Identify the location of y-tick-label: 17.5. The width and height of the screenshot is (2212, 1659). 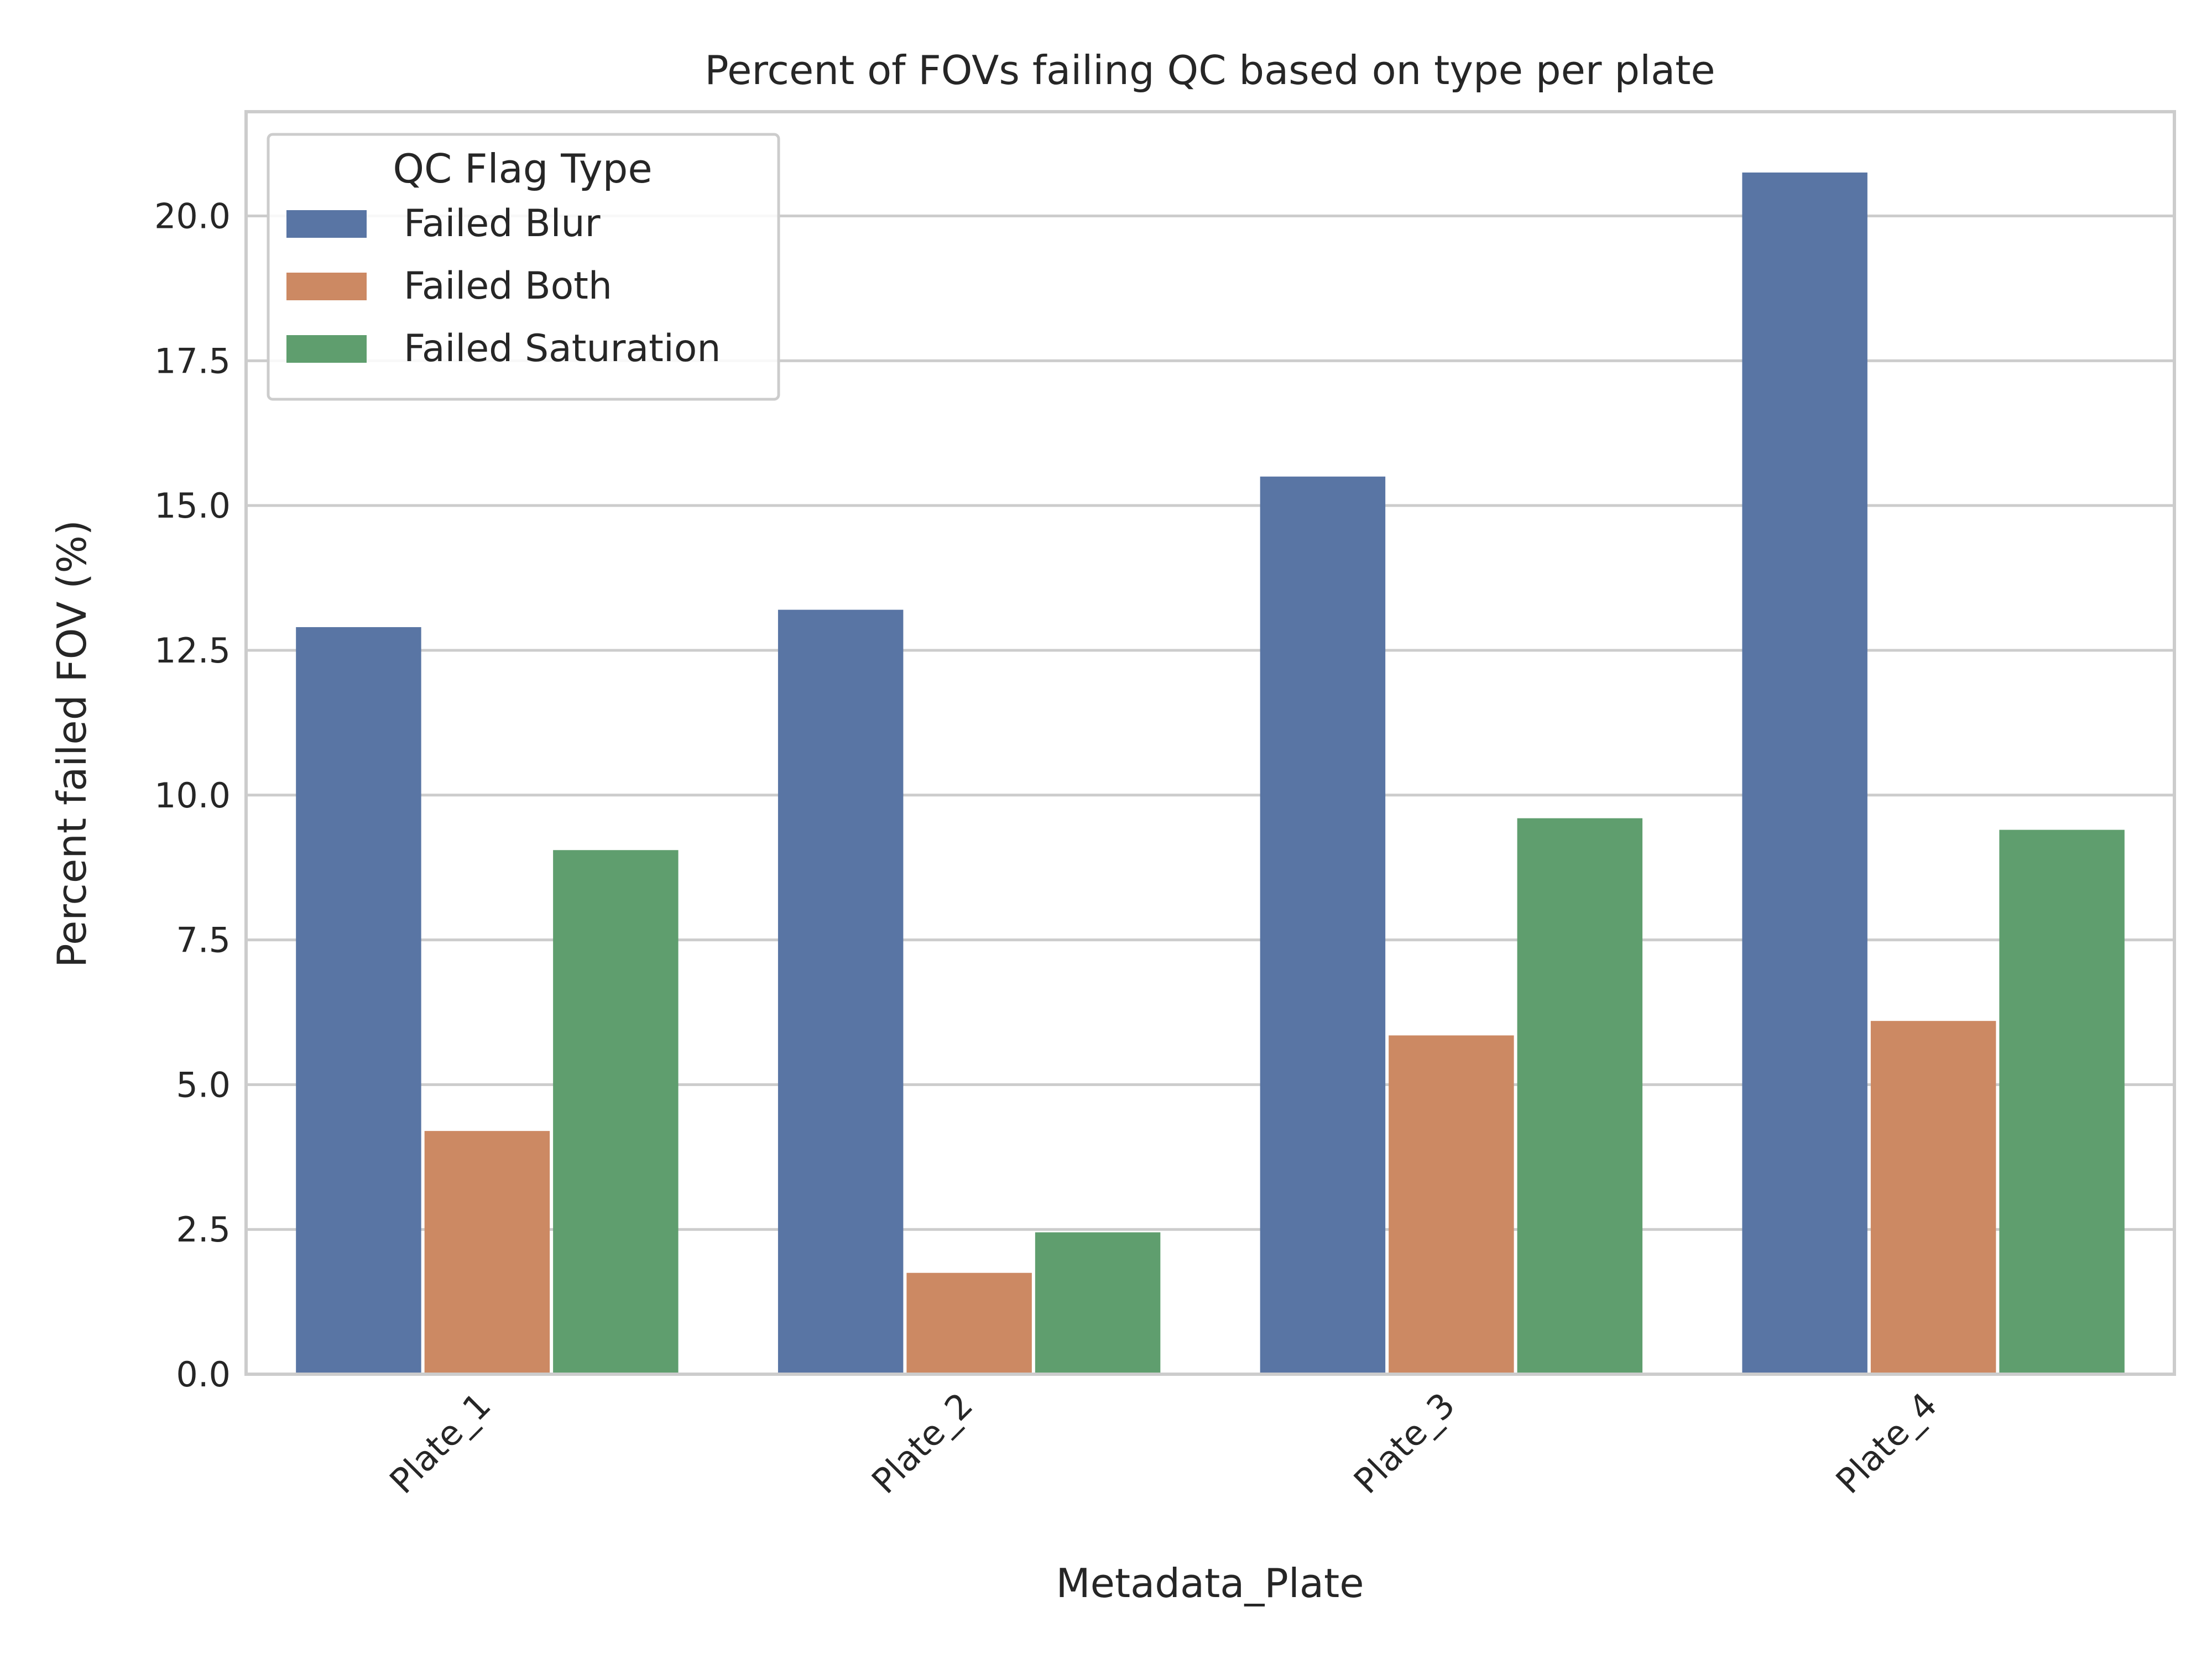
(192, 361).